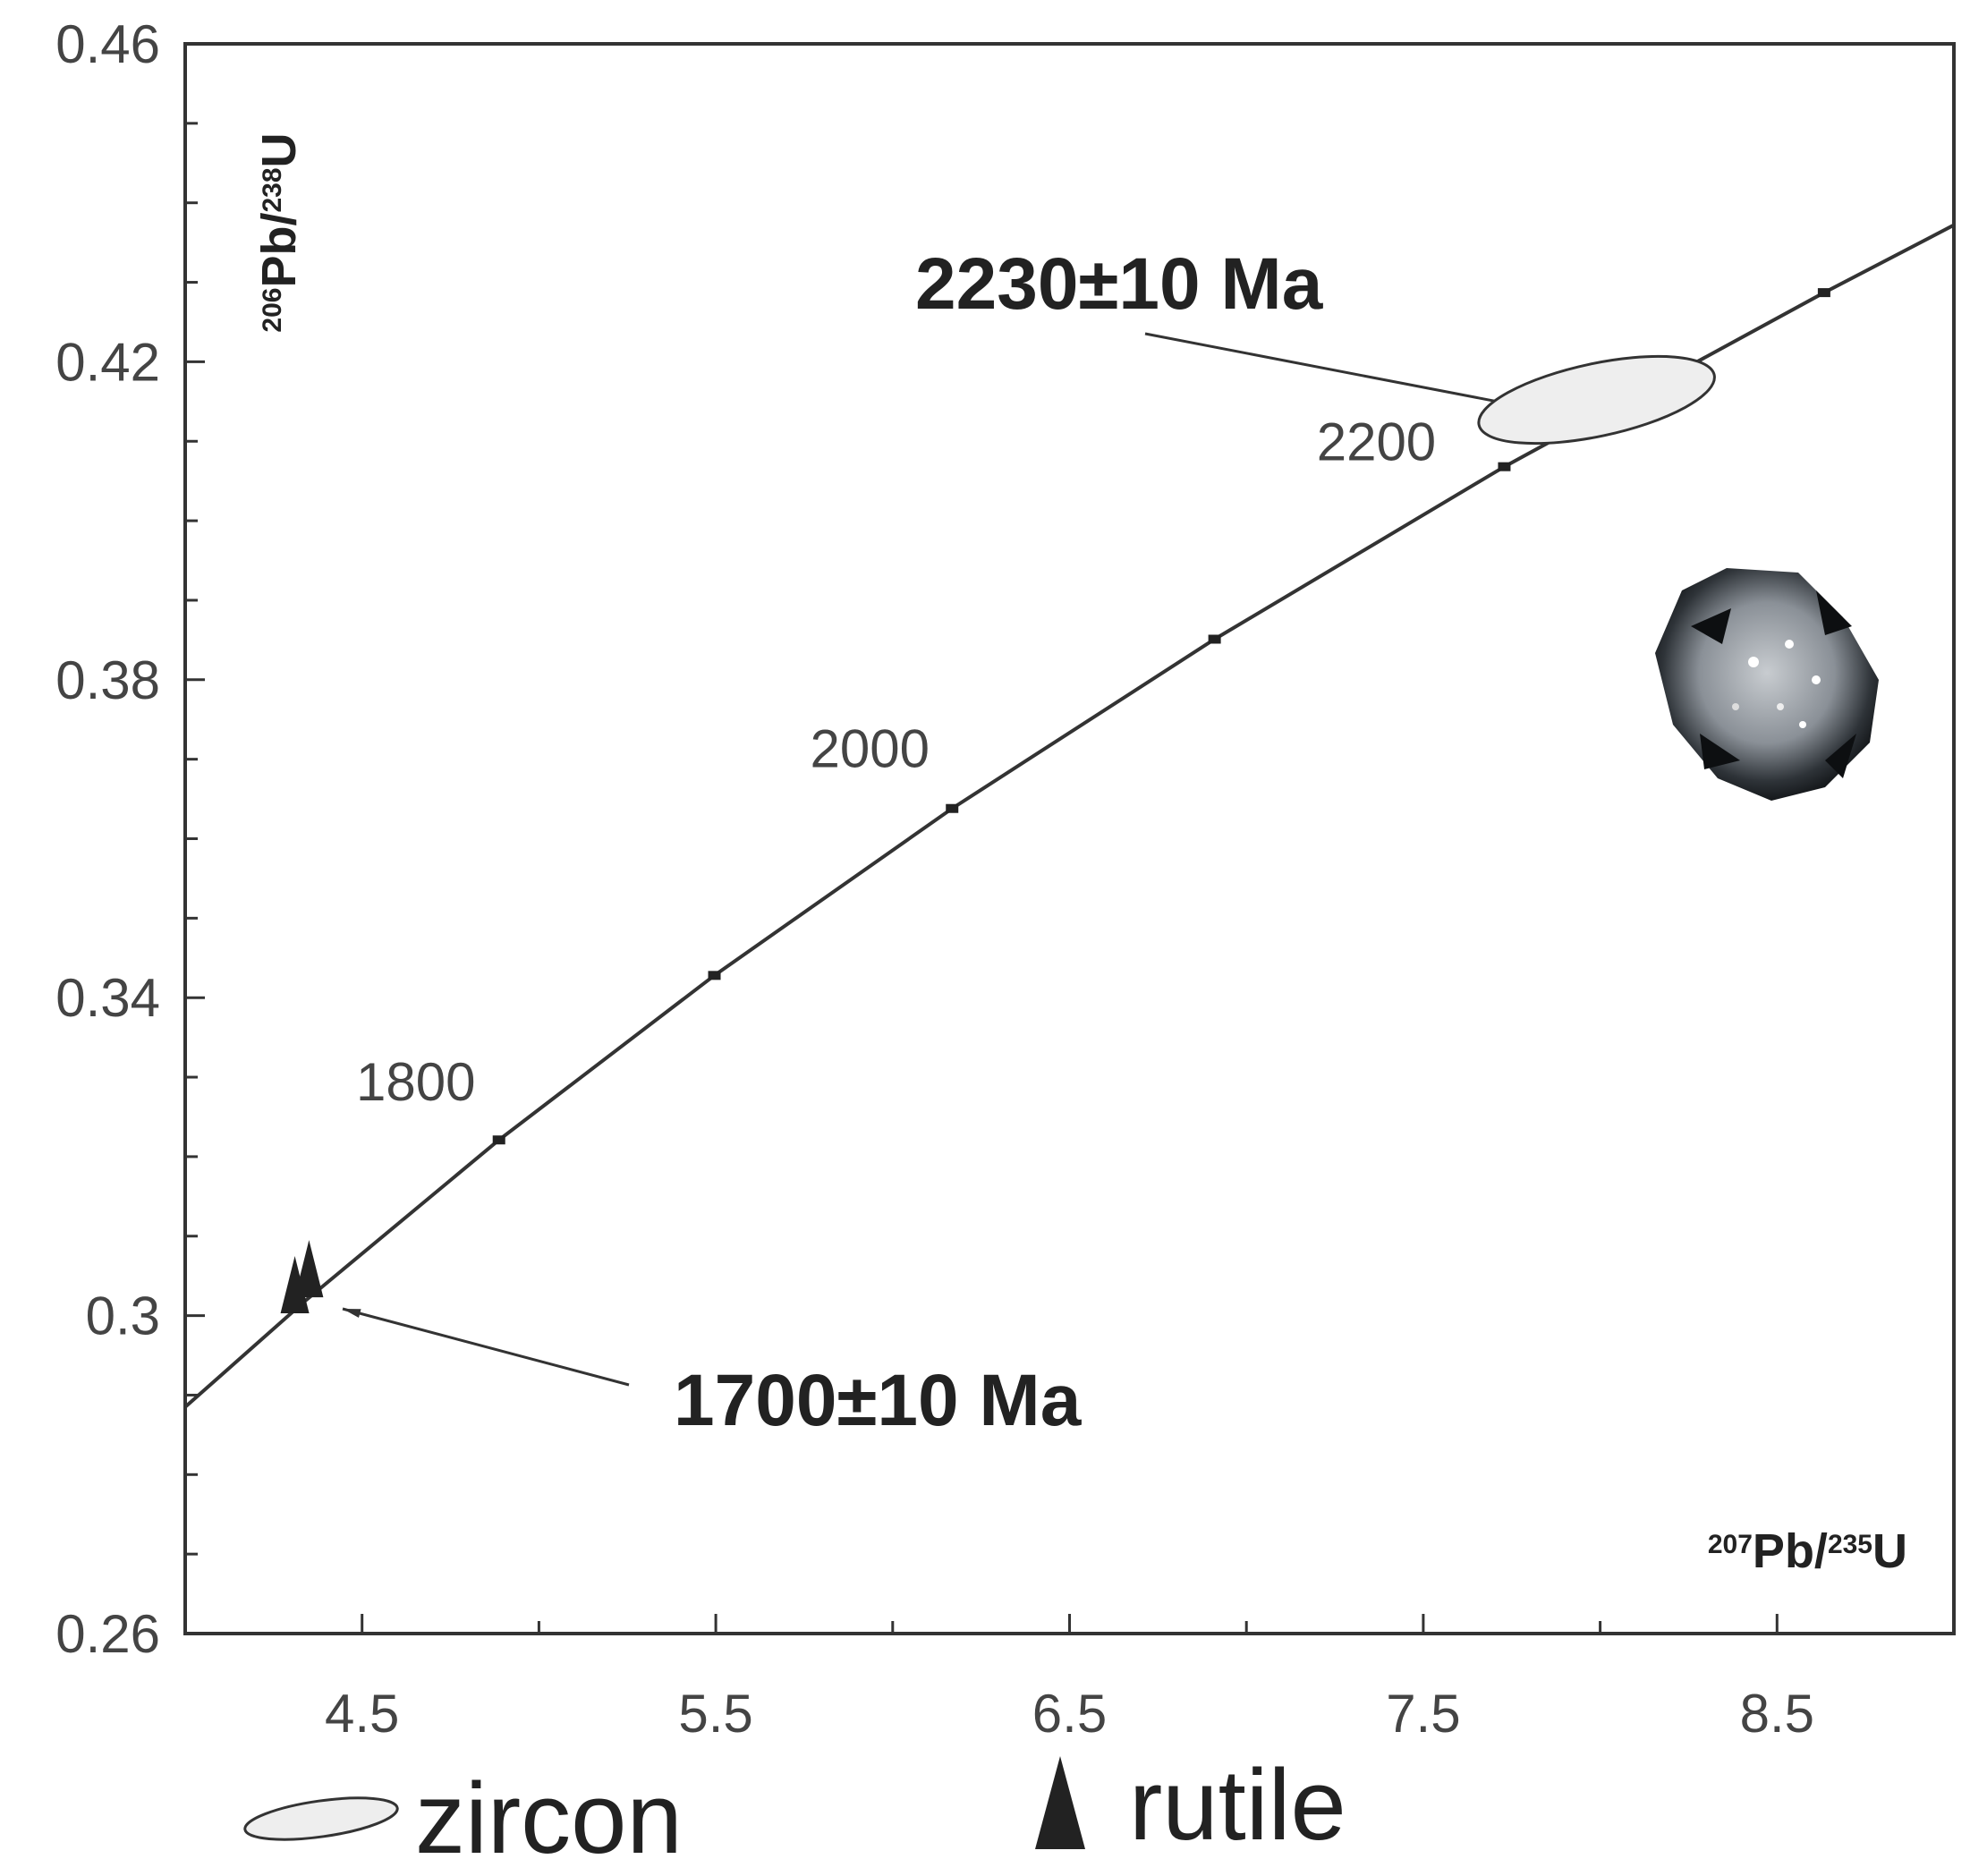  Describe the element at coordinates (1890, 1551) in the screenshot. I see `x-axis-label-part: U` at that location.